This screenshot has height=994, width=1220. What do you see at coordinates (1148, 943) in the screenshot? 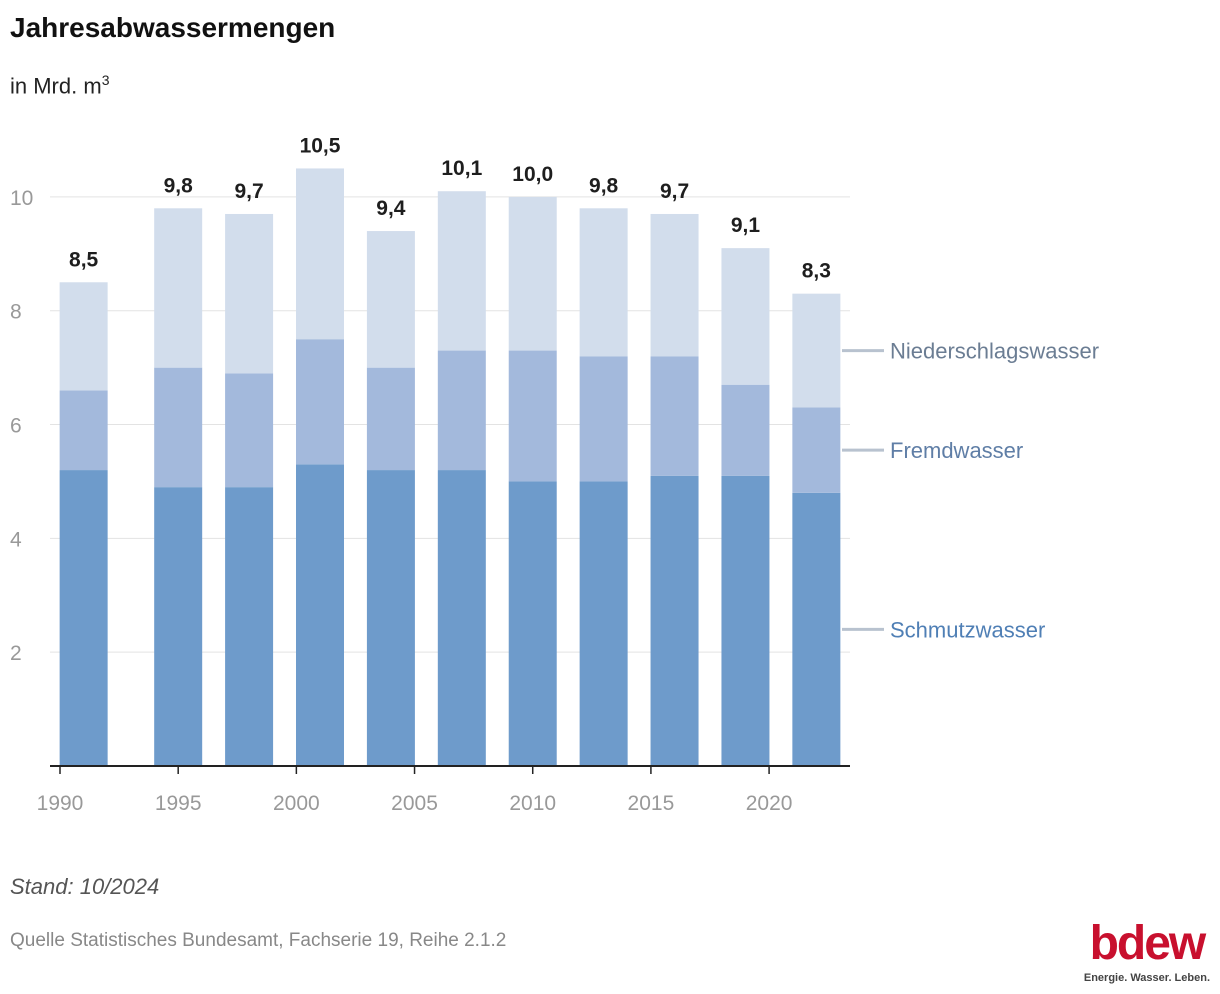
I see `logo-wordmark: bdew` at bounding box center [1148, 943].